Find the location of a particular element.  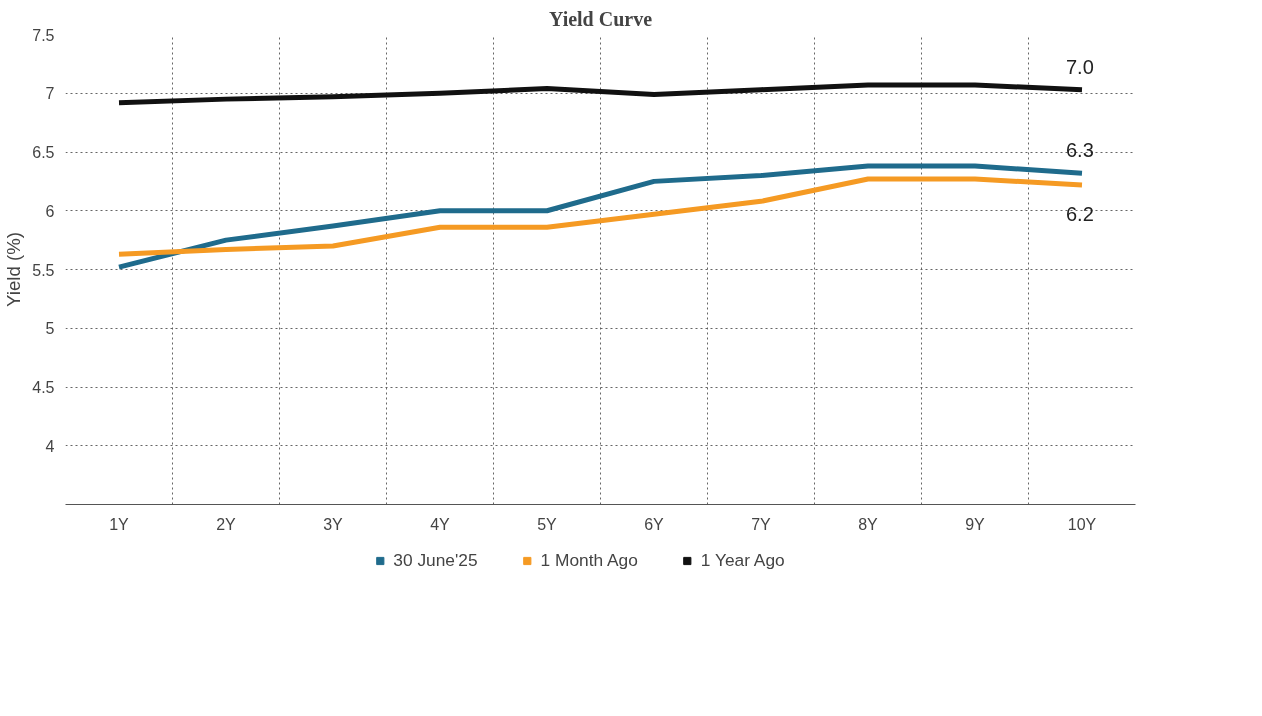

y-tick-label: 7.5 is located at coordinates (43, 35).